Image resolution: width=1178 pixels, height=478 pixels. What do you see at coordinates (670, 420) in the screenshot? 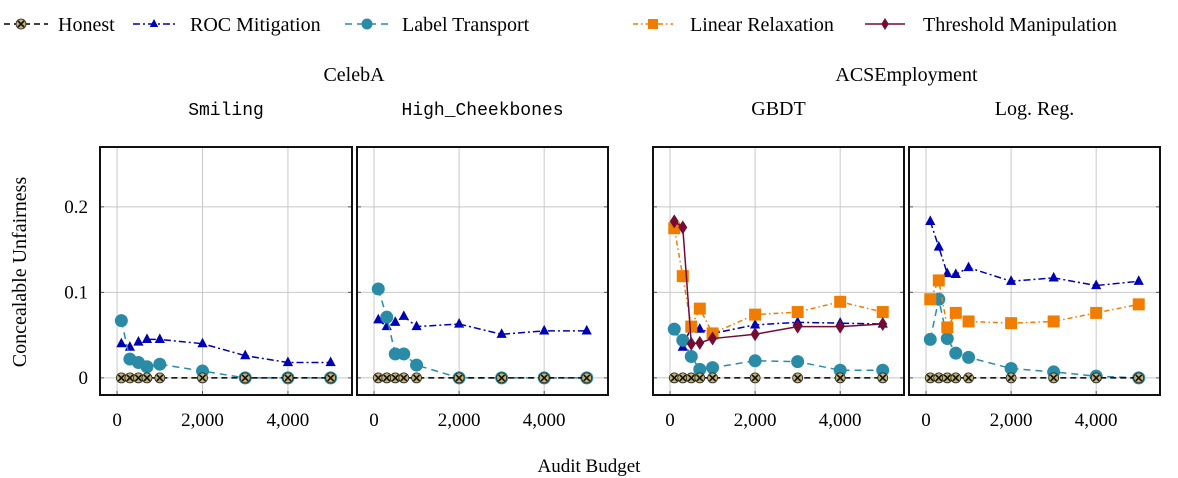
I see `x-tick-label: 0` at bounding box center [670, 420].